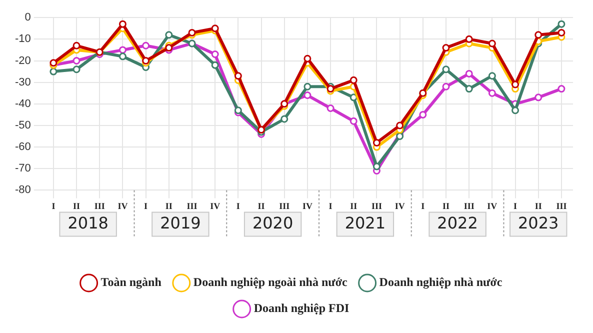  What do you see at coordinates (22, 168) in the screenshot?
I see `y-tick-label: -70` at bounding box center [22, 168].